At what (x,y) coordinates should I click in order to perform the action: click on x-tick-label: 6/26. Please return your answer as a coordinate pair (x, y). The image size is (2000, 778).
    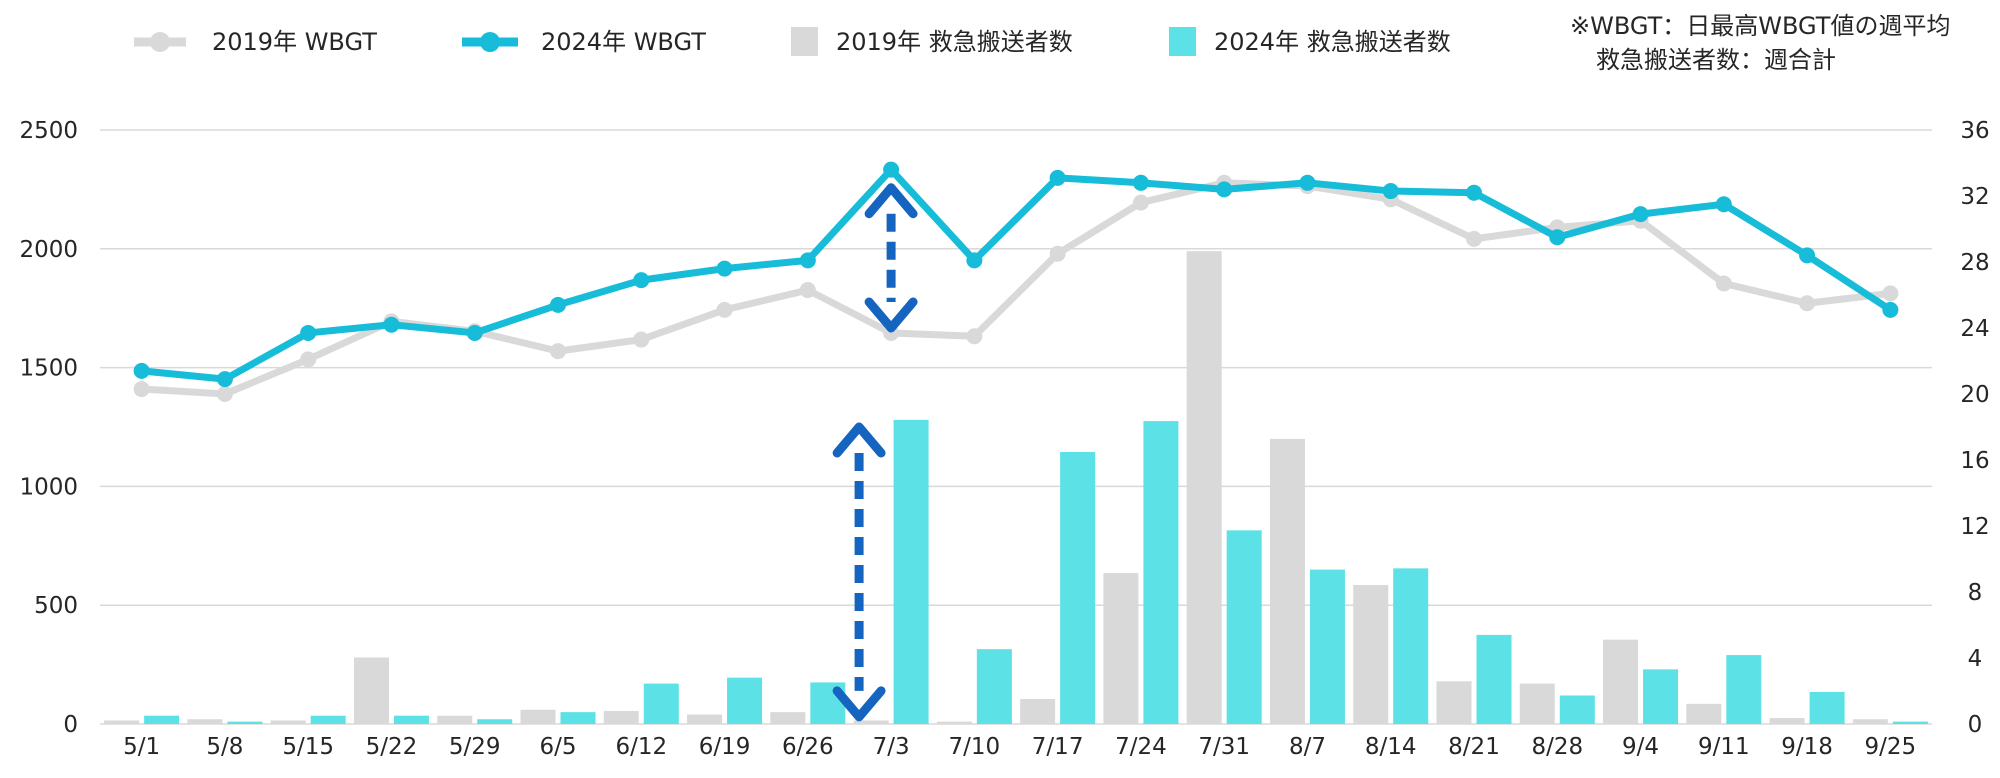
    Looking at the image, I should click on (808, 747).